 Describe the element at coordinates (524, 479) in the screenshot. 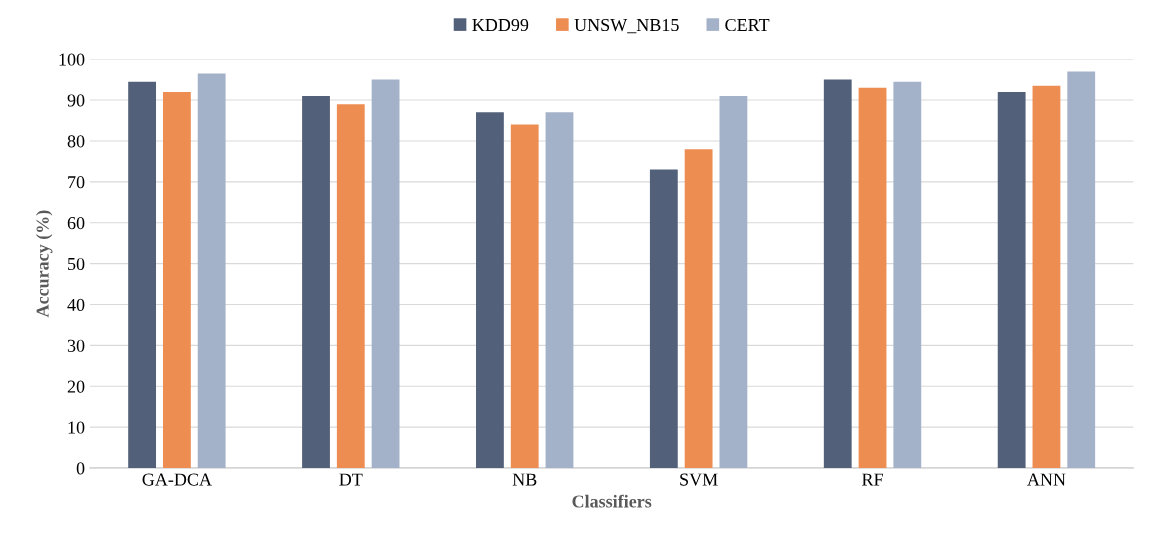

I see `x-tick-label: NB` at that location.